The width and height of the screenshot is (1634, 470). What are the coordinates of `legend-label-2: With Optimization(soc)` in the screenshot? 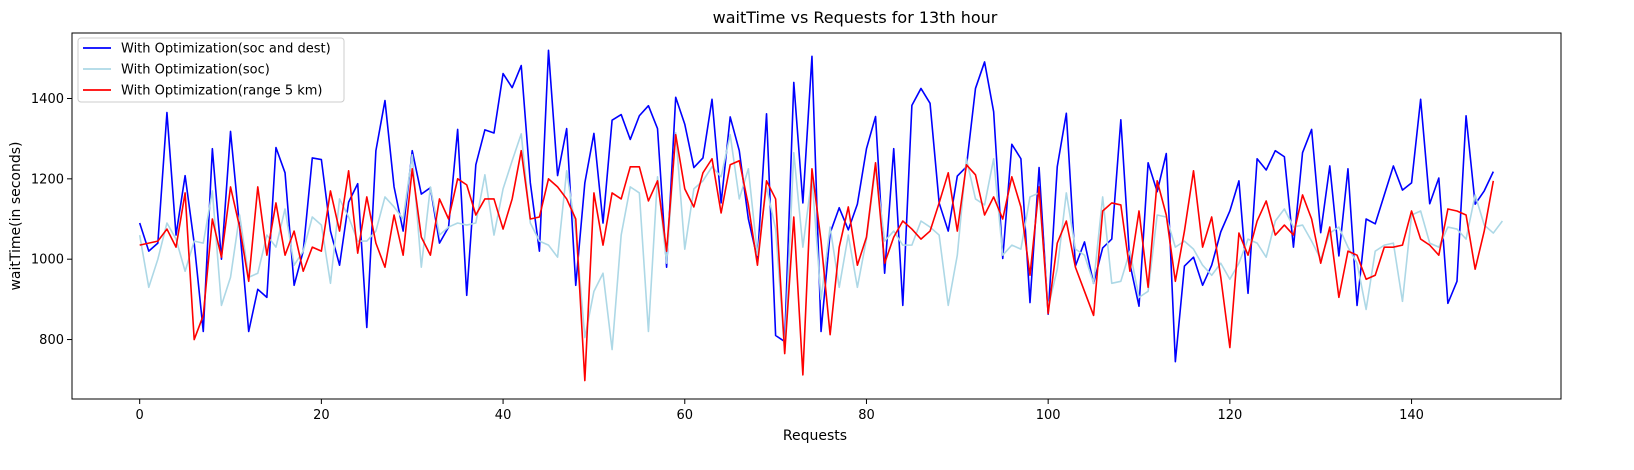 It's located at (195, 70).